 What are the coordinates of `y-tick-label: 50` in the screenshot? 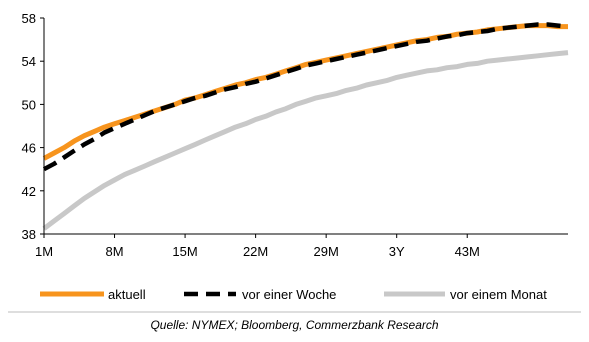 It's located at (29, 104).